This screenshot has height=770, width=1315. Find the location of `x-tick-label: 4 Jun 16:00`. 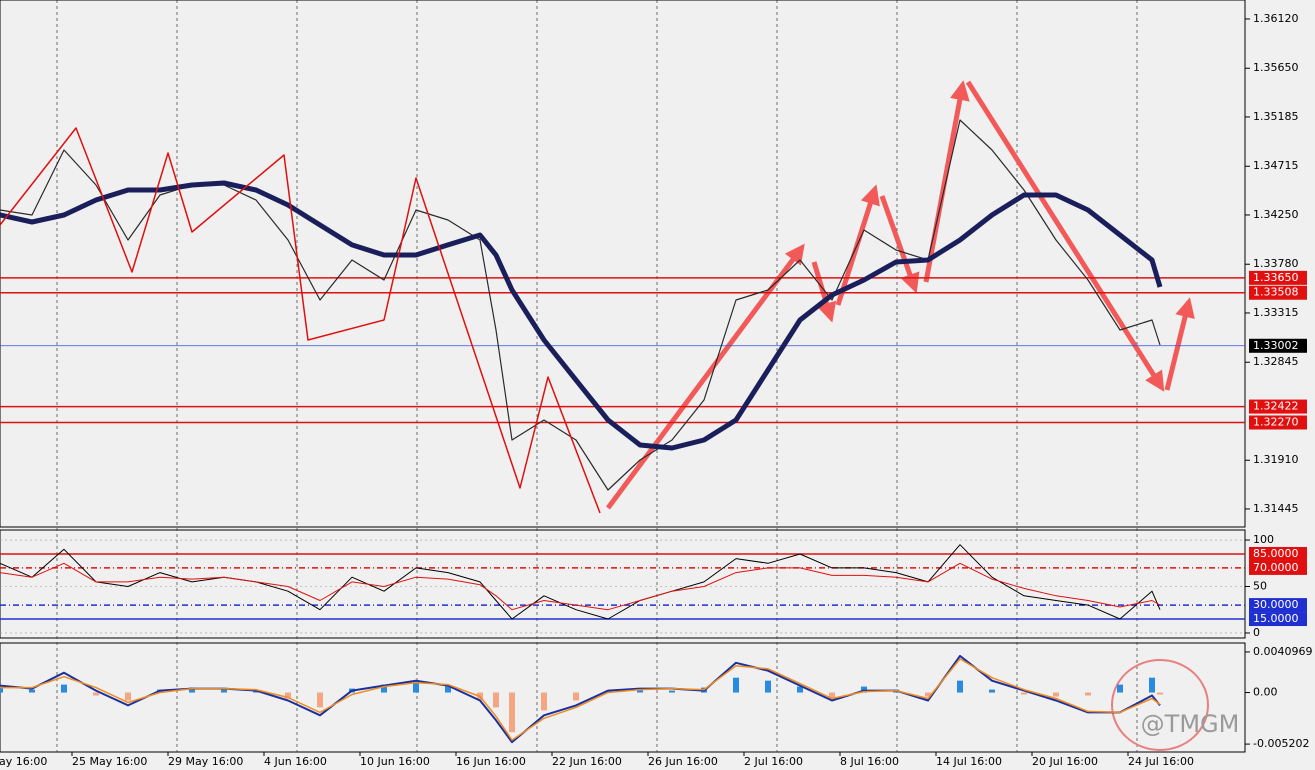

x-tick-label: 4 Jun 16:00 is located at coordinates (295, 761).